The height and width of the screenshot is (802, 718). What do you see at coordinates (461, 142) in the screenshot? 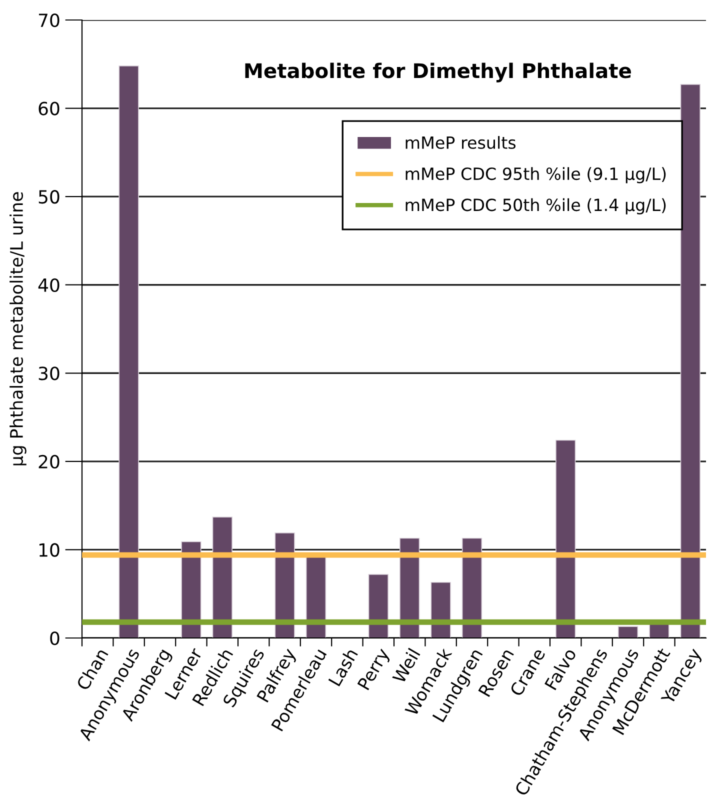
I see `legend-label: mMeP results` at bounding box center [461, 142].